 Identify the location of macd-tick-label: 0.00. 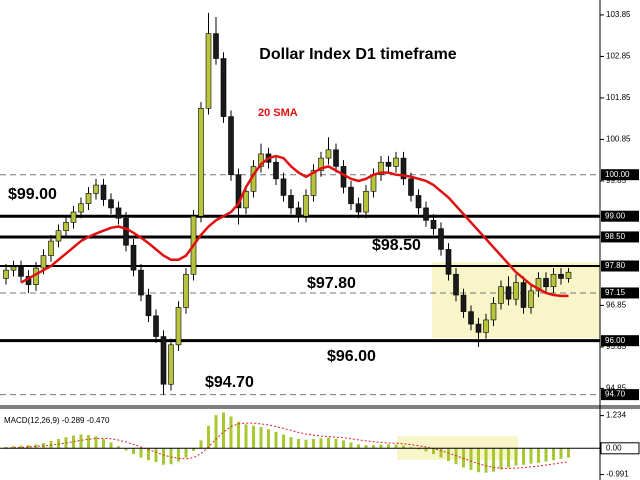
(614, 447).